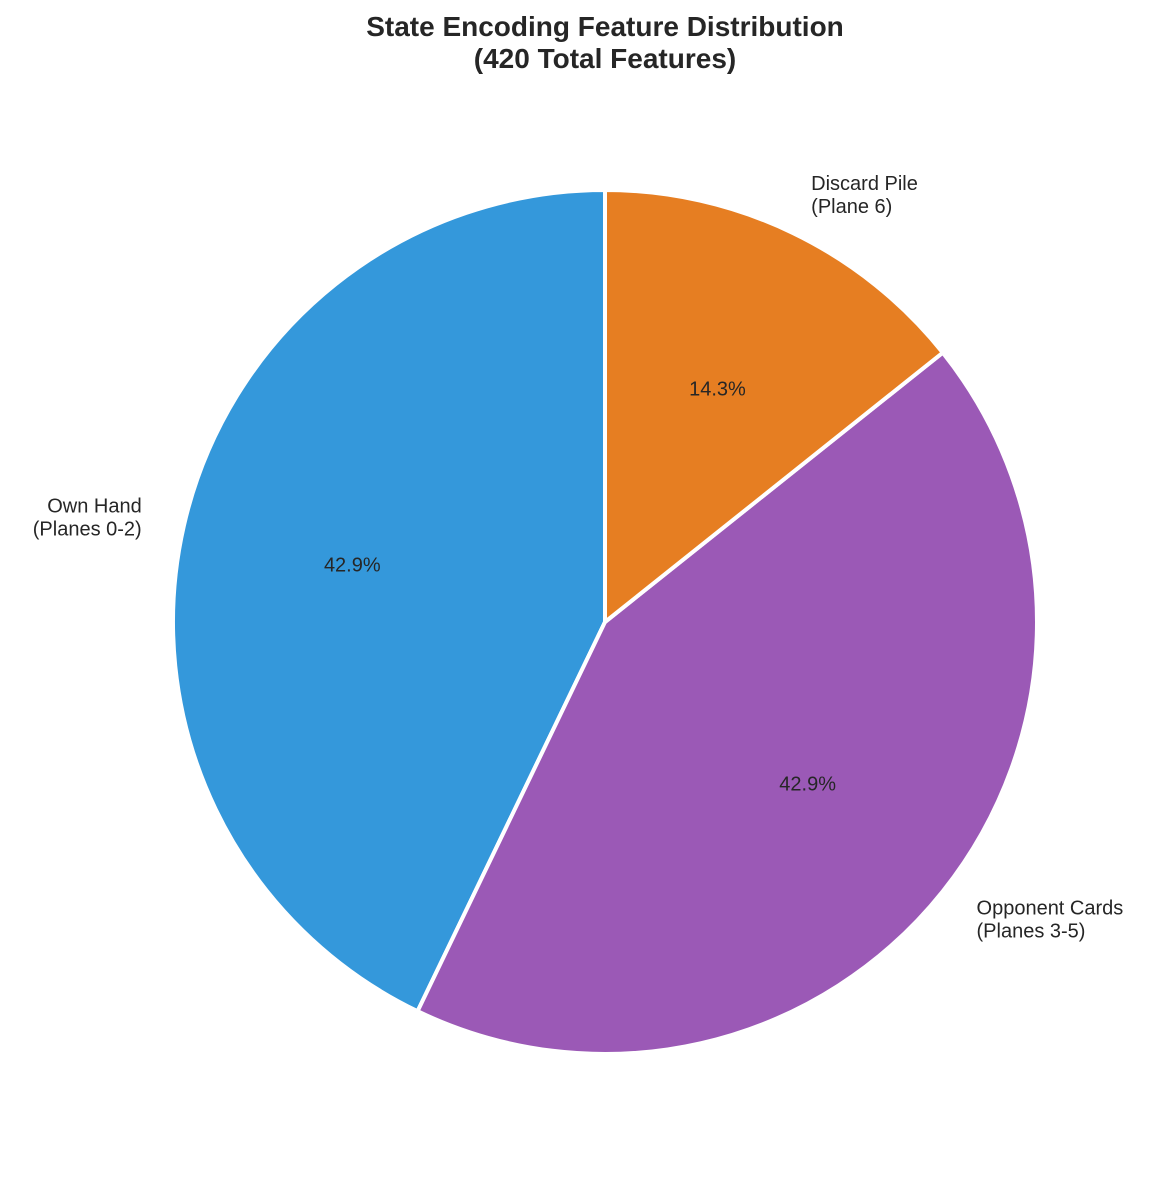 This screenshot has width=1162, height=1181. What do you see at coordinates (605, 58) in the screenshot?
I see `chart-title-line2: (420 Total Features)` at bounding box center [605, 58].